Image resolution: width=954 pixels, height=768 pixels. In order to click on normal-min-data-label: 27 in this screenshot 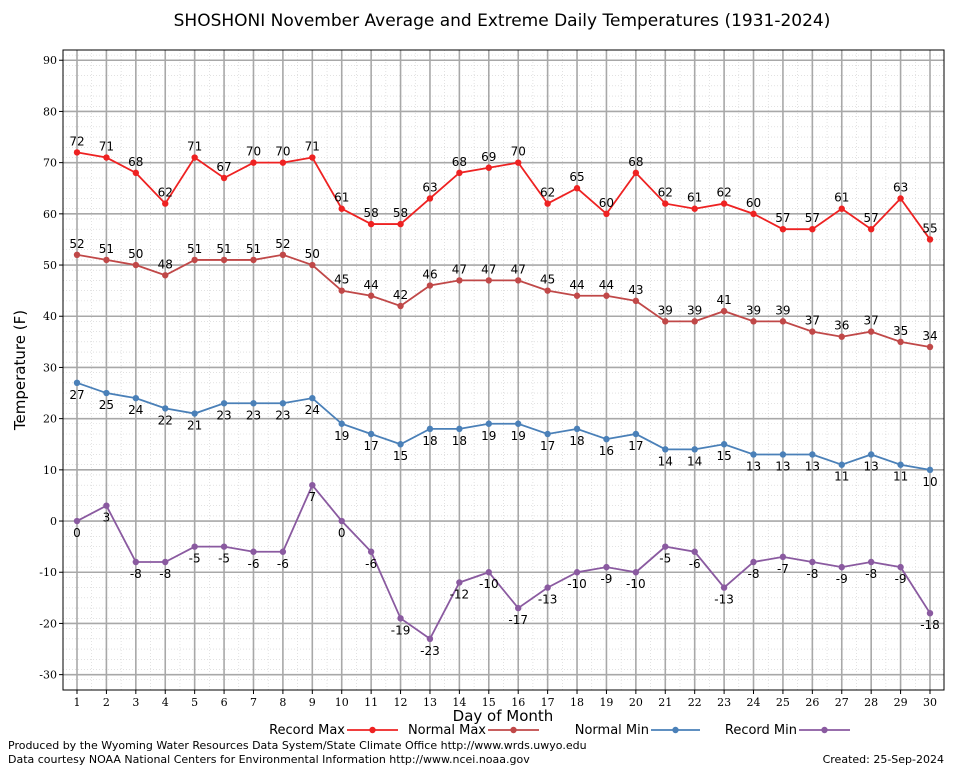, I will do `click(76, 395)`.